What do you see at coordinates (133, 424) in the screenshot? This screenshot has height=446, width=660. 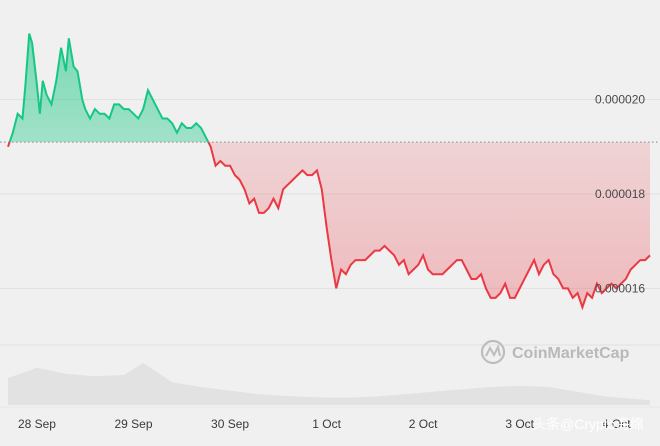 I see `x-tick-label: 29 Sep` at bounding box center [133, 424].